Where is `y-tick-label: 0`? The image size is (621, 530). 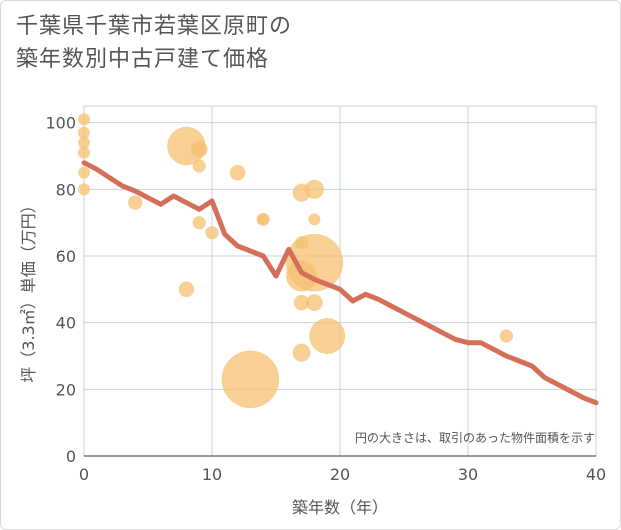
y-tick-label: 0 is located at coordinates (71, 456).